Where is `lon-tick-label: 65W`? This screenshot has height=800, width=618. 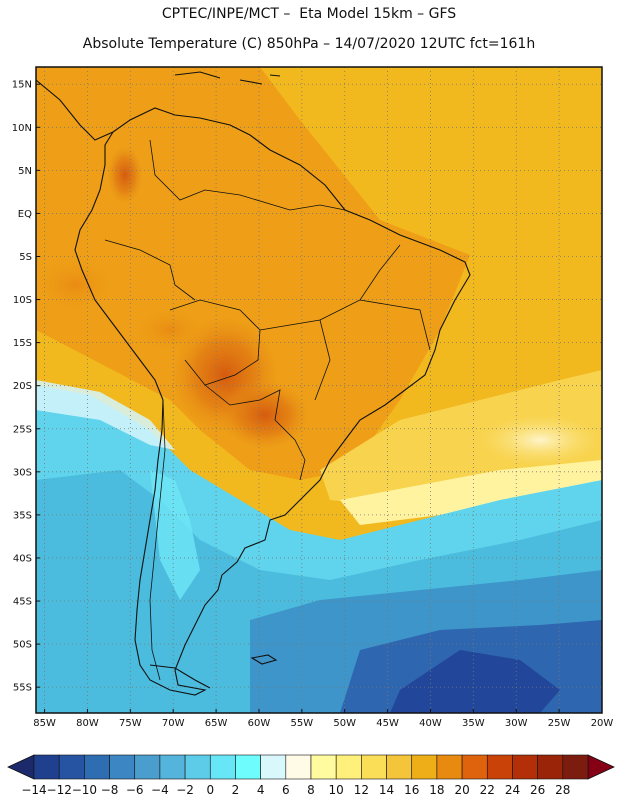 lon-tick-label: 65W is located at coordinates (216, 723).